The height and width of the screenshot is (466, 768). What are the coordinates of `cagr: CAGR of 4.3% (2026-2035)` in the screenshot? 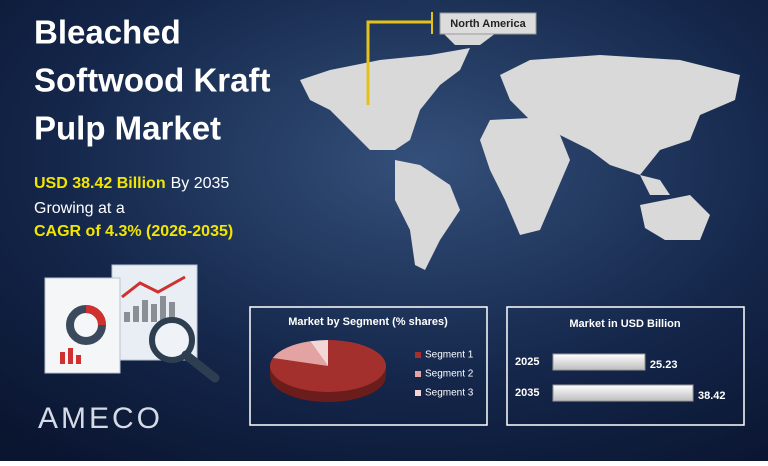 It's located at (133, 231).